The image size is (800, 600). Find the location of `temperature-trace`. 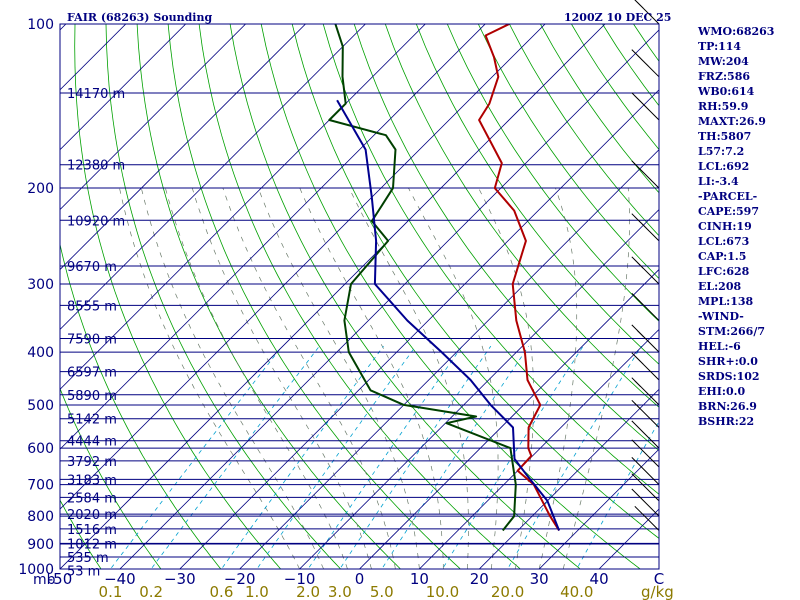

temperature-trace is located at coordinates (519, 278).